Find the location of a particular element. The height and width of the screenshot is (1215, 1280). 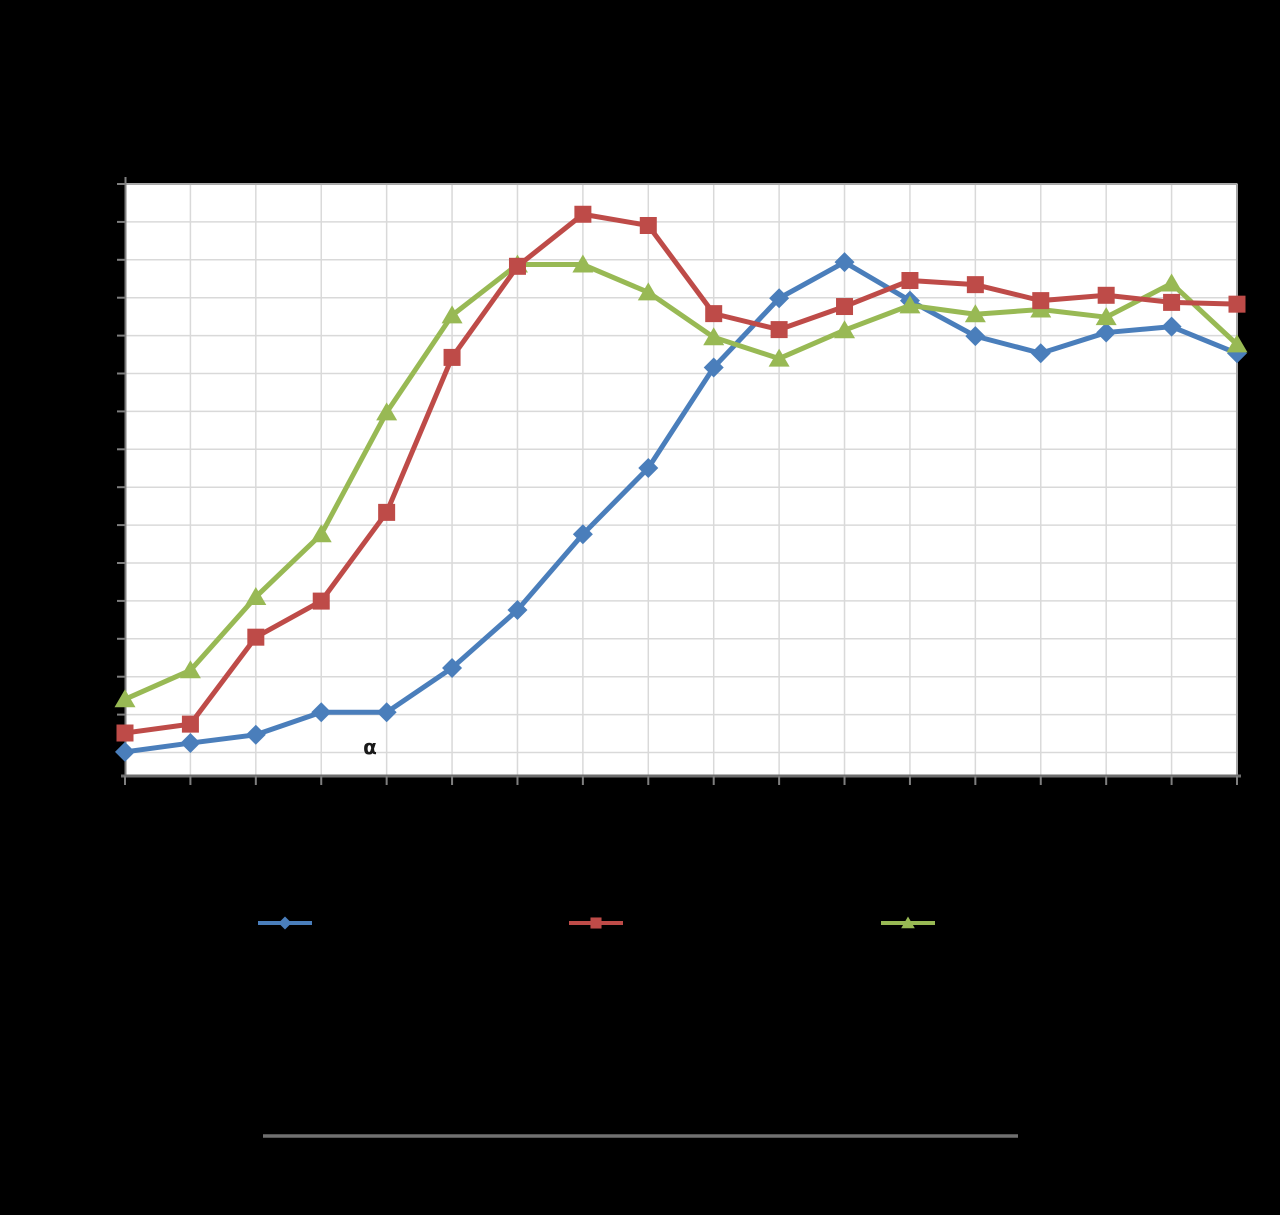

legend-group is located at coordinates (596, 923).